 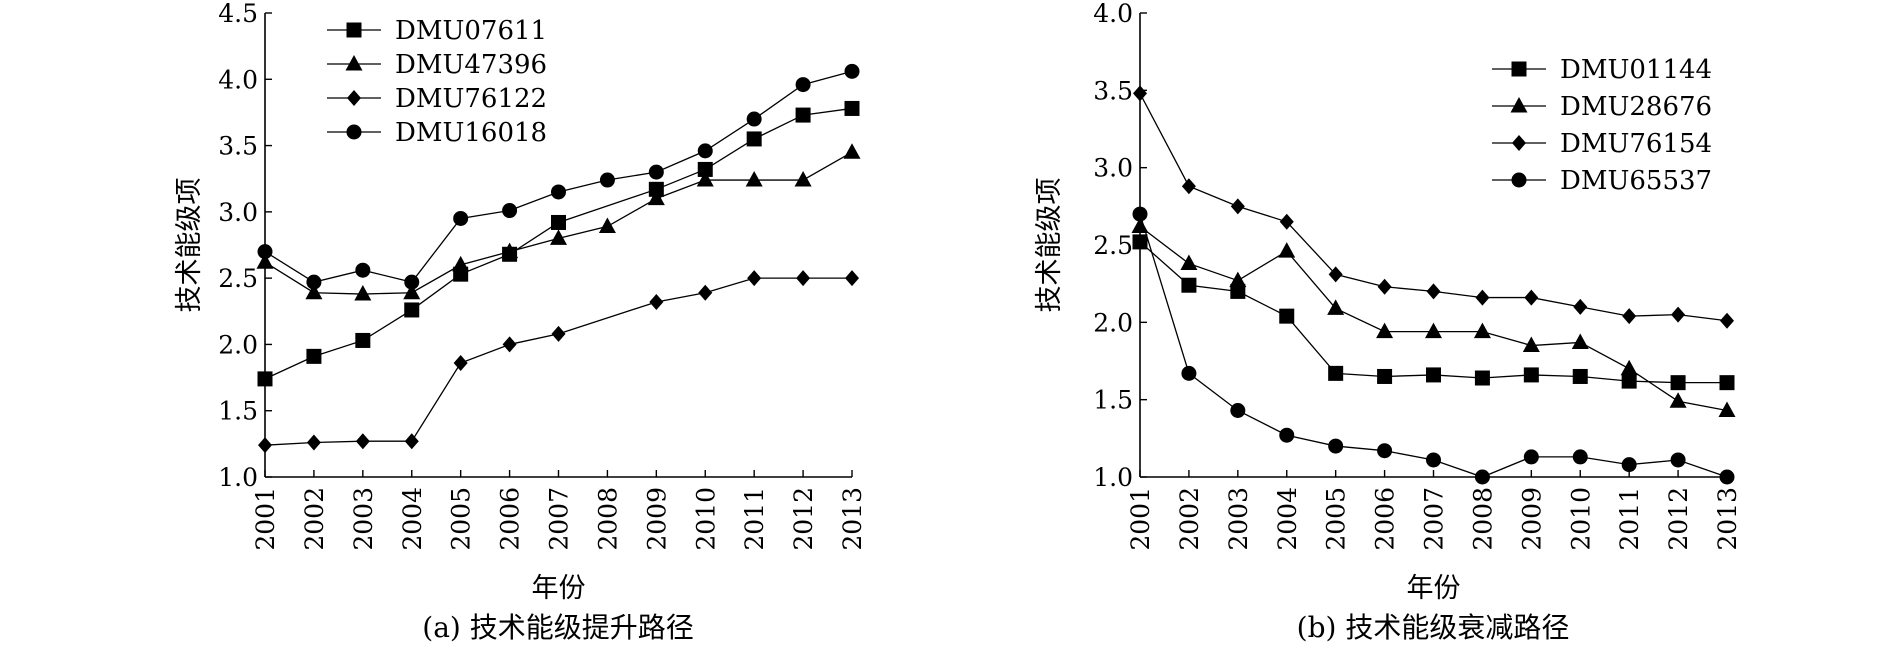 What do you see at coordinates (1113, 322) in the screenshot?
I see `y-tick-label: 2.0` at bounding box center [1113, 322].